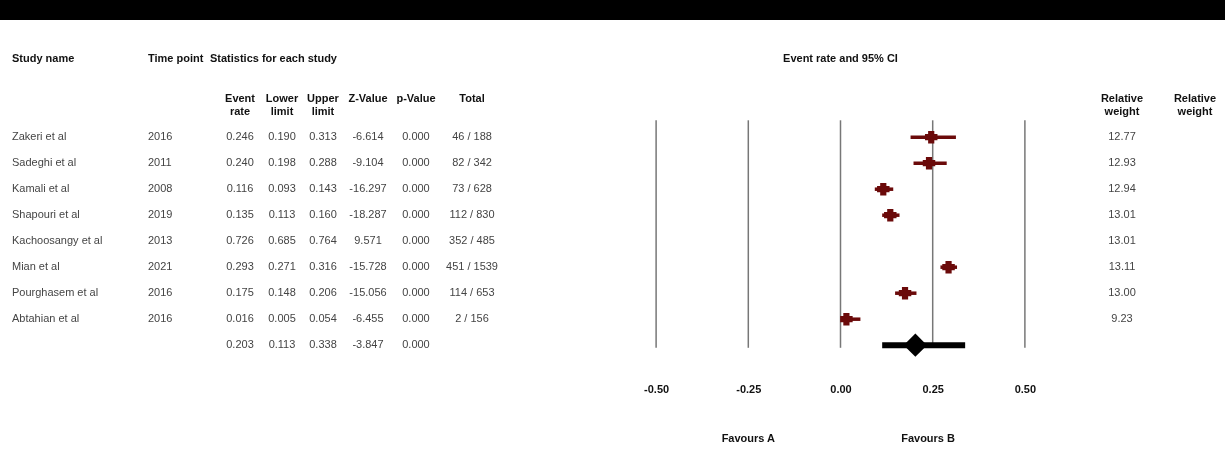  I want to click on text: Study name, so click(43, 58).